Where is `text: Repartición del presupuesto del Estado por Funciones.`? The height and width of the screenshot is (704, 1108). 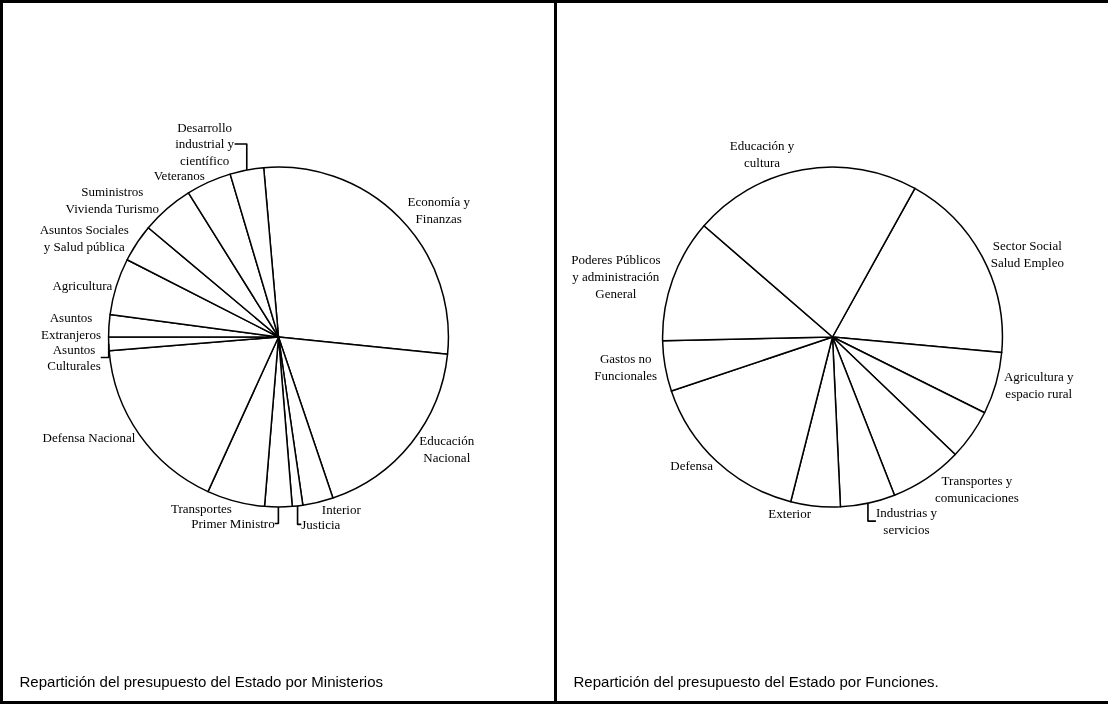
text: Repartición del presupuesto del Estado por Funciones. is located at coordinates (756, 682).